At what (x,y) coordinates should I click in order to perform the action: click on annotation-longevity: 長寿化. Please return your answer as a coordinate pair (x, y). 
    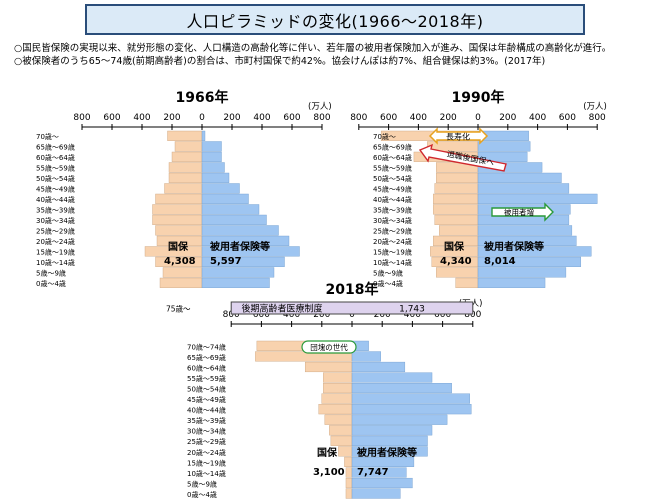
    Looking at the image, I should click on (458, 137).